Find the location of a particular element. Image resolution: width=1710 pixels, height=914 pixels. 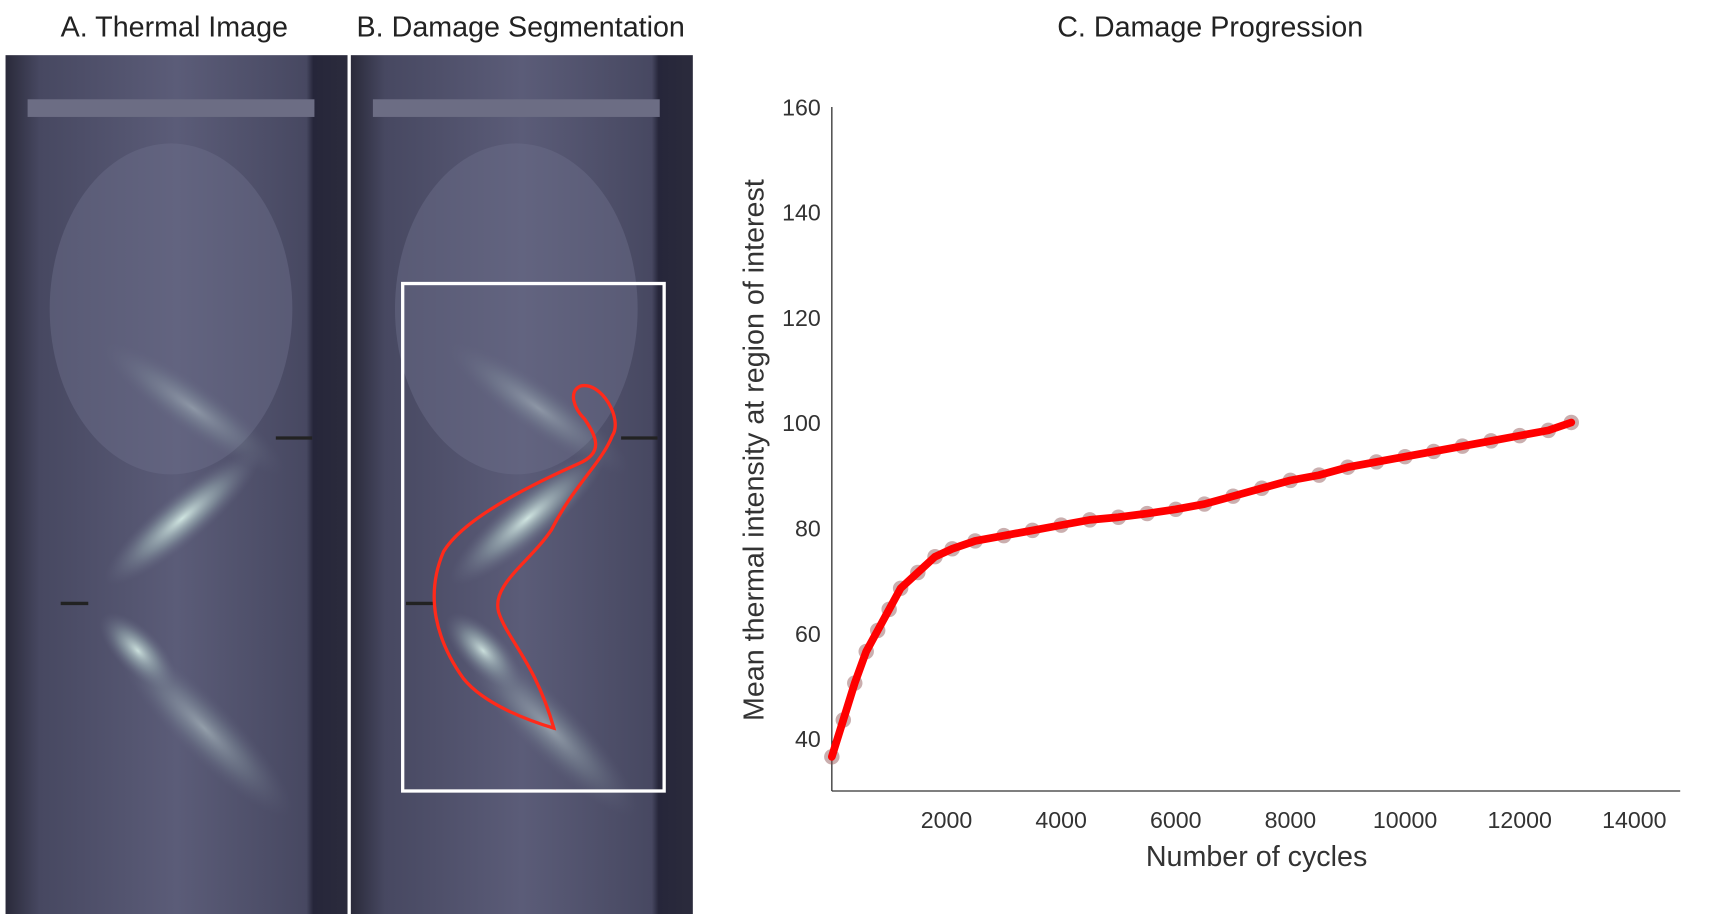

x-tick-label: 10000 is located at coordinates (1405, 820).